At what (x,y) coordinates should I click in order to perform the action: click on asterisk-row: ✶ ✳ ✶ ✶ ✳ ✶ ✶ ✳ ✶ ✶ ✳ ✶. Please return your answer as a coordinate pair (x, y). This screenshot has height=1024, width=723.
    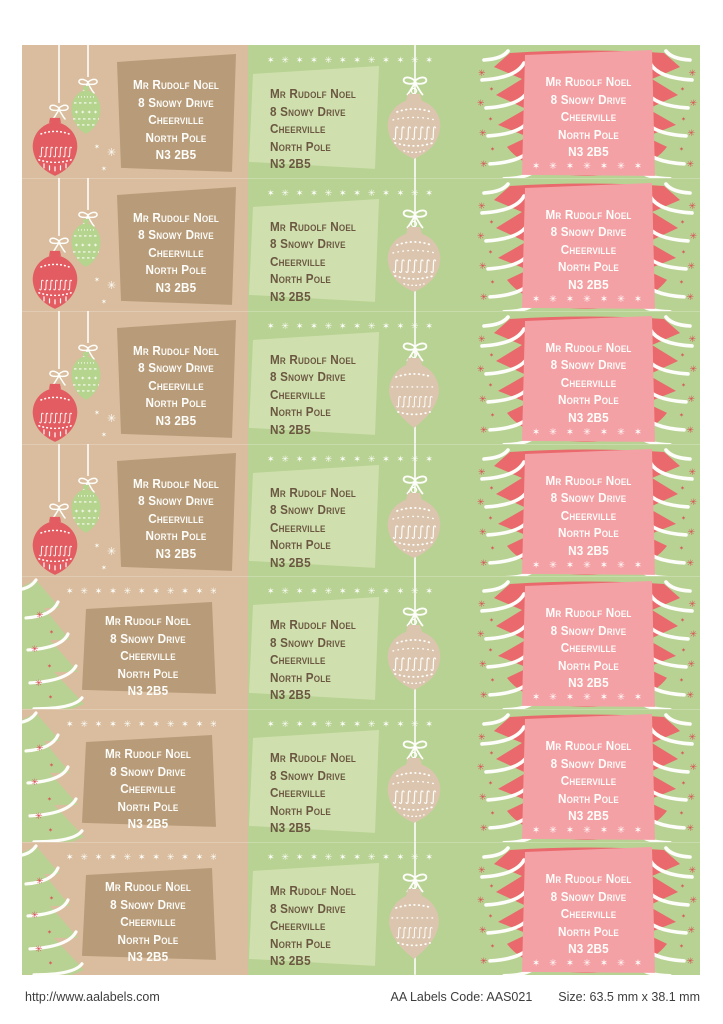
    Looking at the image, I should click on (141, 858).